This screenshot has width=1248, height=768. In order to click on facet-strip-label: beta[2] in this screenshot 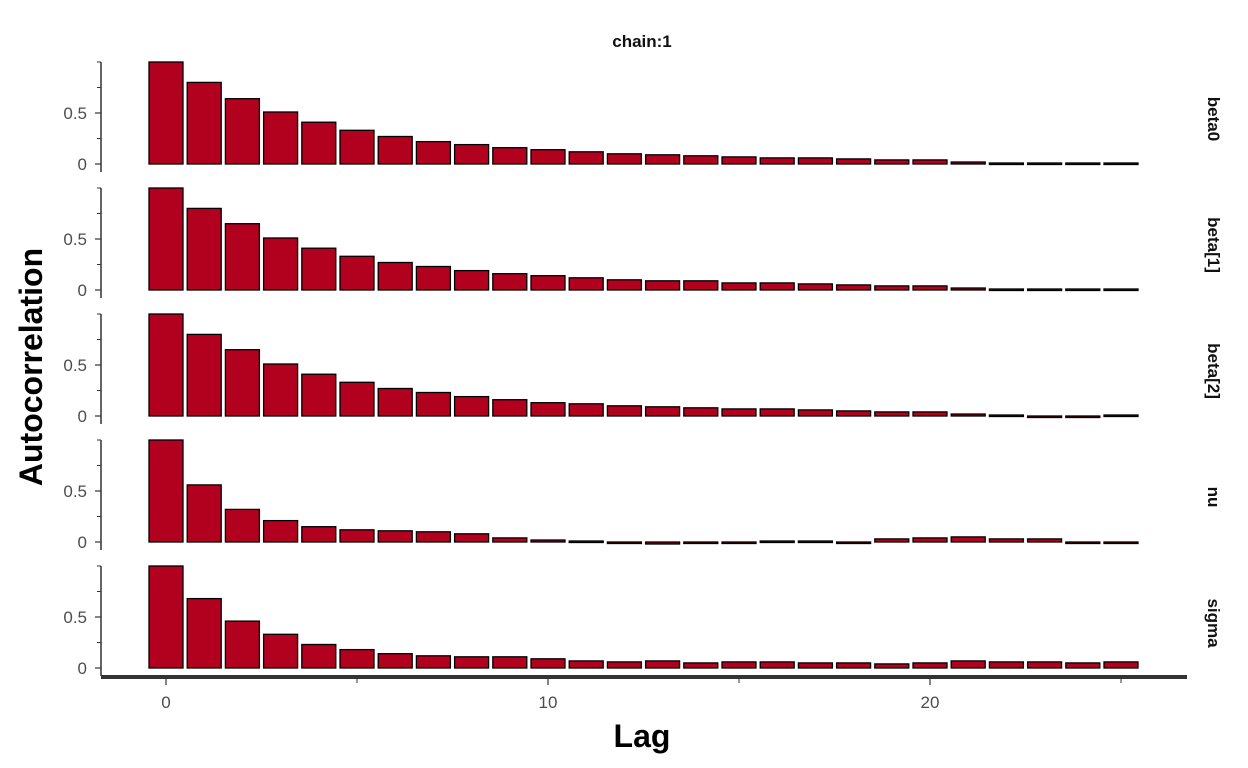, I will do `click(1213, 371)`.